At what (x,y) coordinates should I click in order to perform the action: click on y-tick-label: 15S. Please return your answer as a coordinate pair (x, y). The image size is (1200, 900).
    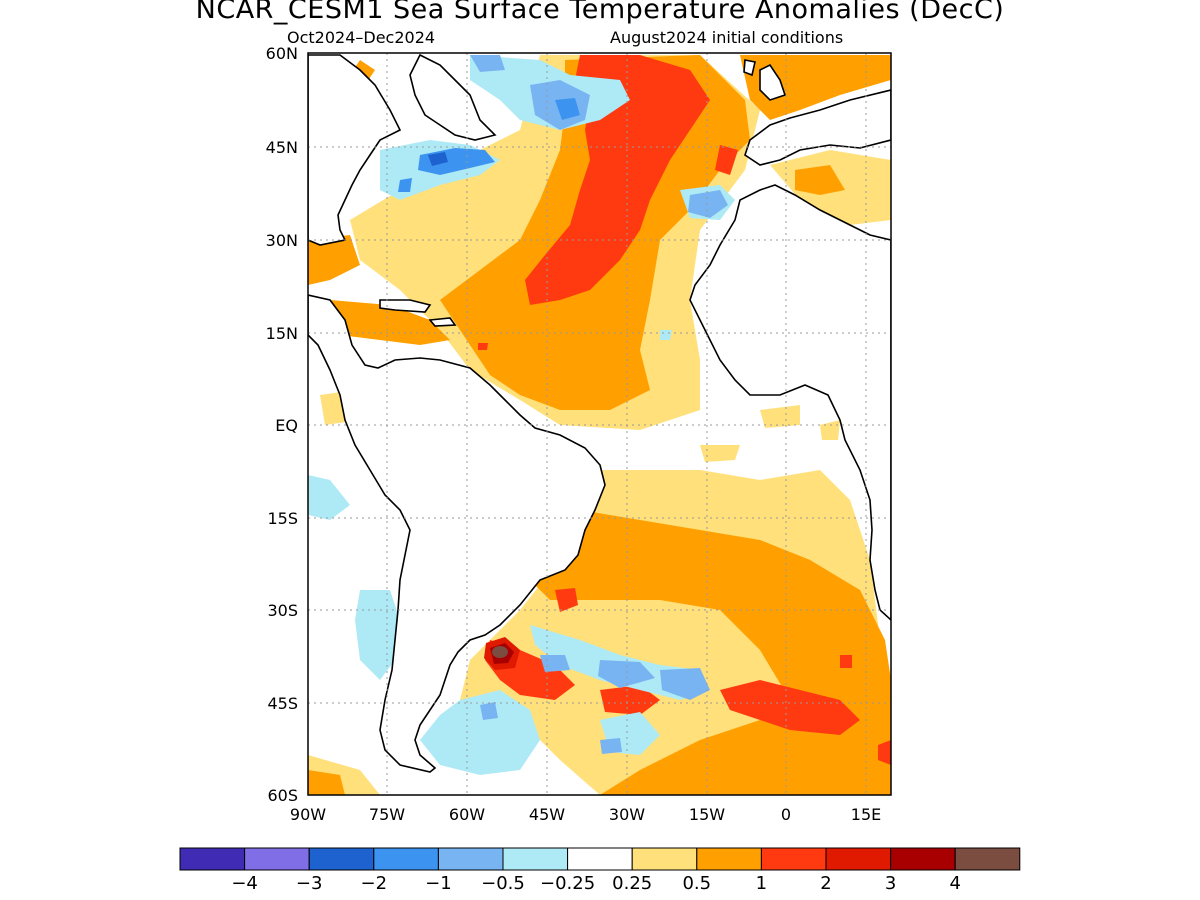
    Looking at the image, I should click on (282, 518).